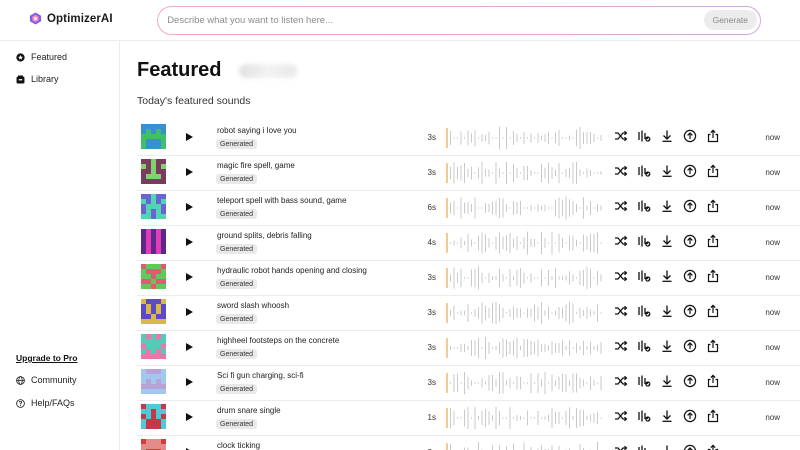 Image resolution: width=800 pixels, height=450 pixels. I want to click on search-input, so click(427, 20).